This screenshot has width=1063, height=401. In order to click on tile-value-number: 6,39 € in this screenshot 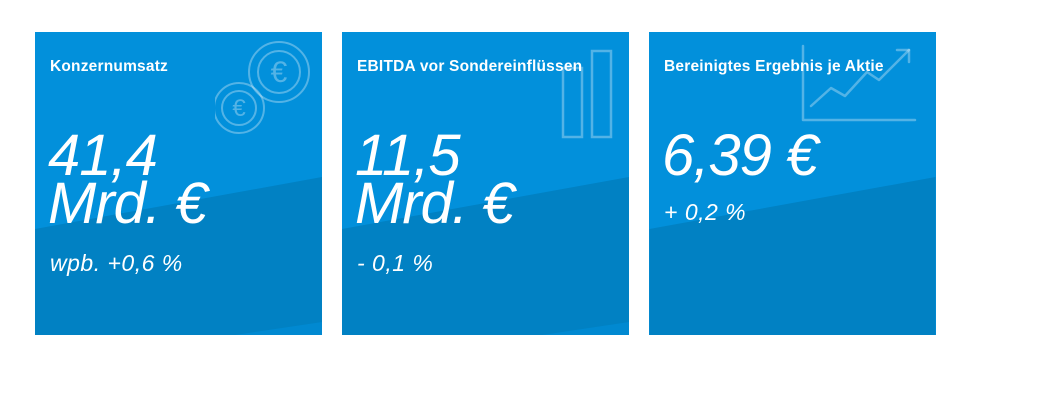, I will do `click(740, 155)`.